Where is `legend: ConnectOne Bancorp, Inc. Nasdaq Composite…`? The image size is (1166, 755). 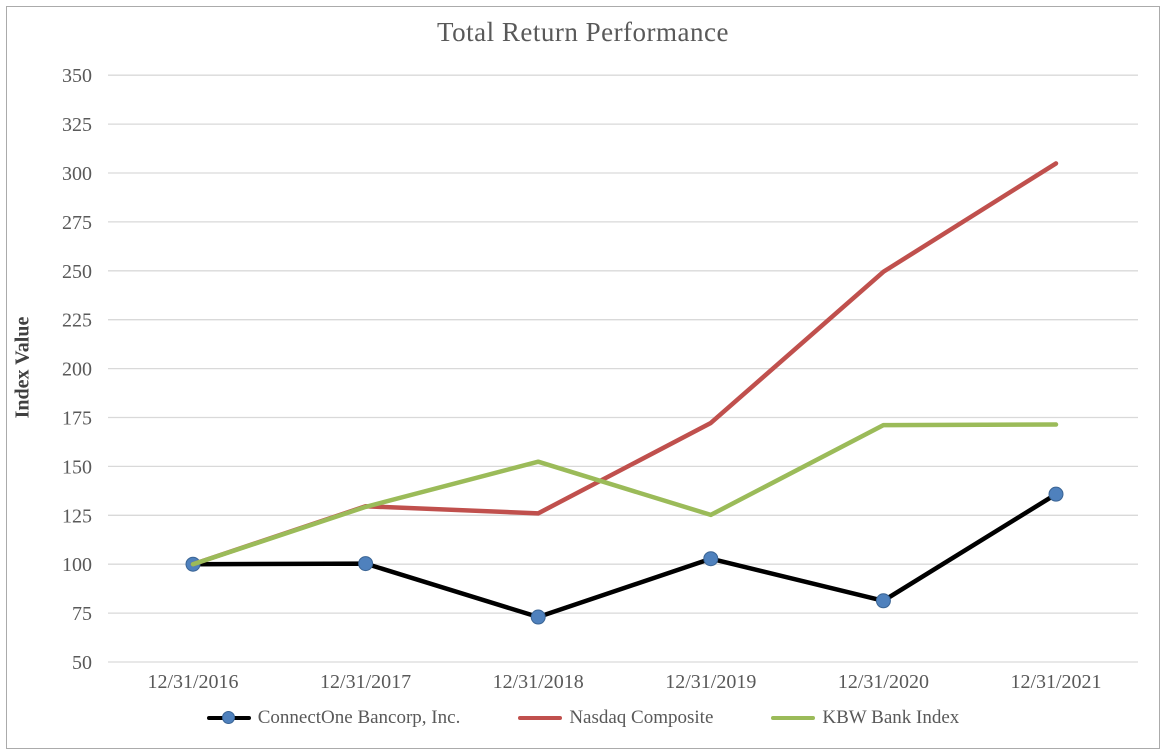
legend: ConnectOne Bancorp, Inc. Nasdaq Composite… is located at coordinates (583, 718).